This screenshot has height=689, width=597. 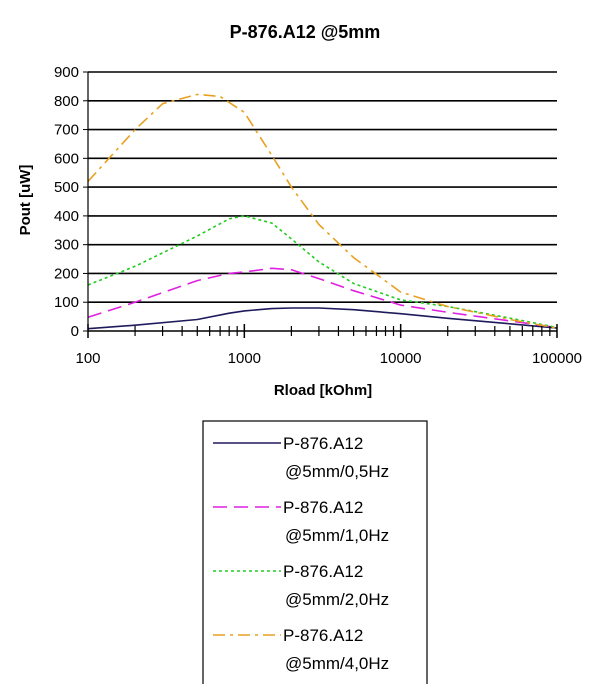 What do you see at coordinates (323, 443) in the screenshot?
I see `legend-label-1: P-876.A12` at bounding box center [323, 443].